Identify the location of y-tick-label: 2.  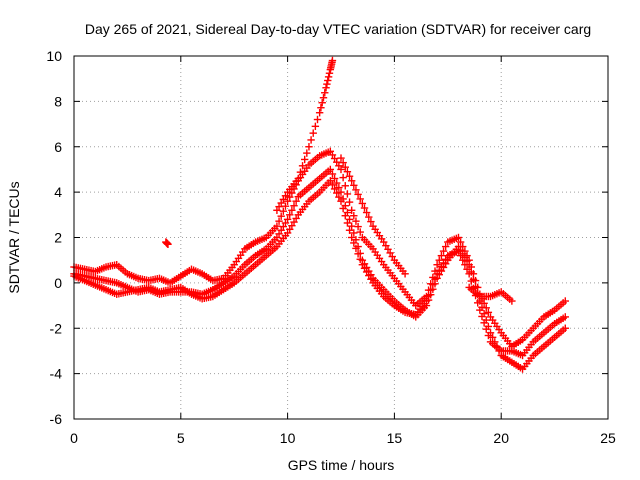
(58, 238).